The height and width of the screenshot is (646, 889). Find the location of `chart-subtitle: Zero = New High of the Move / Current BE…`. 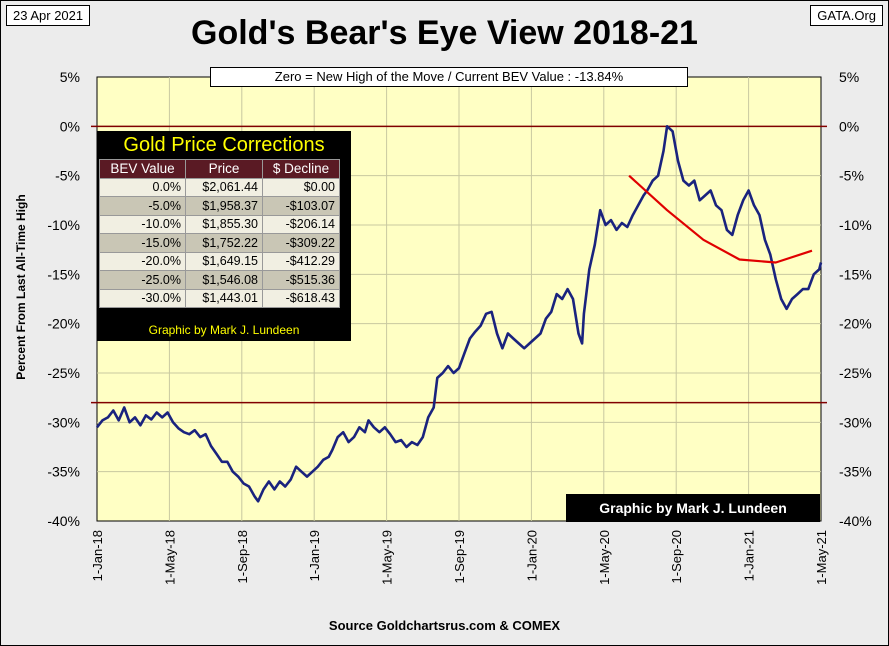

chart-subtitle: Zero = New High of the Move / Current BE… is located at coordinates (449, 77).